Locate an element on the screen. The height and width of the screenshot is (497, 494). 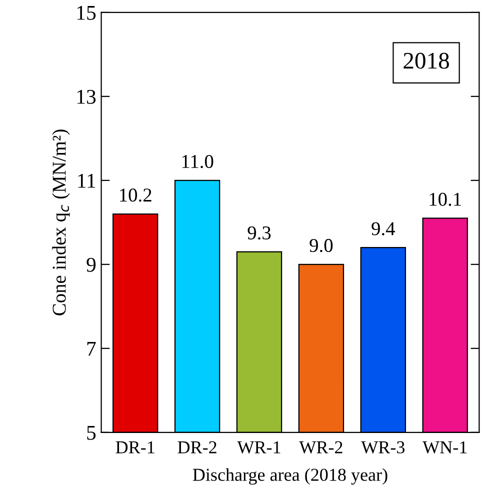
x-tick-label: WR-3 is located at coordinates (383, 447).